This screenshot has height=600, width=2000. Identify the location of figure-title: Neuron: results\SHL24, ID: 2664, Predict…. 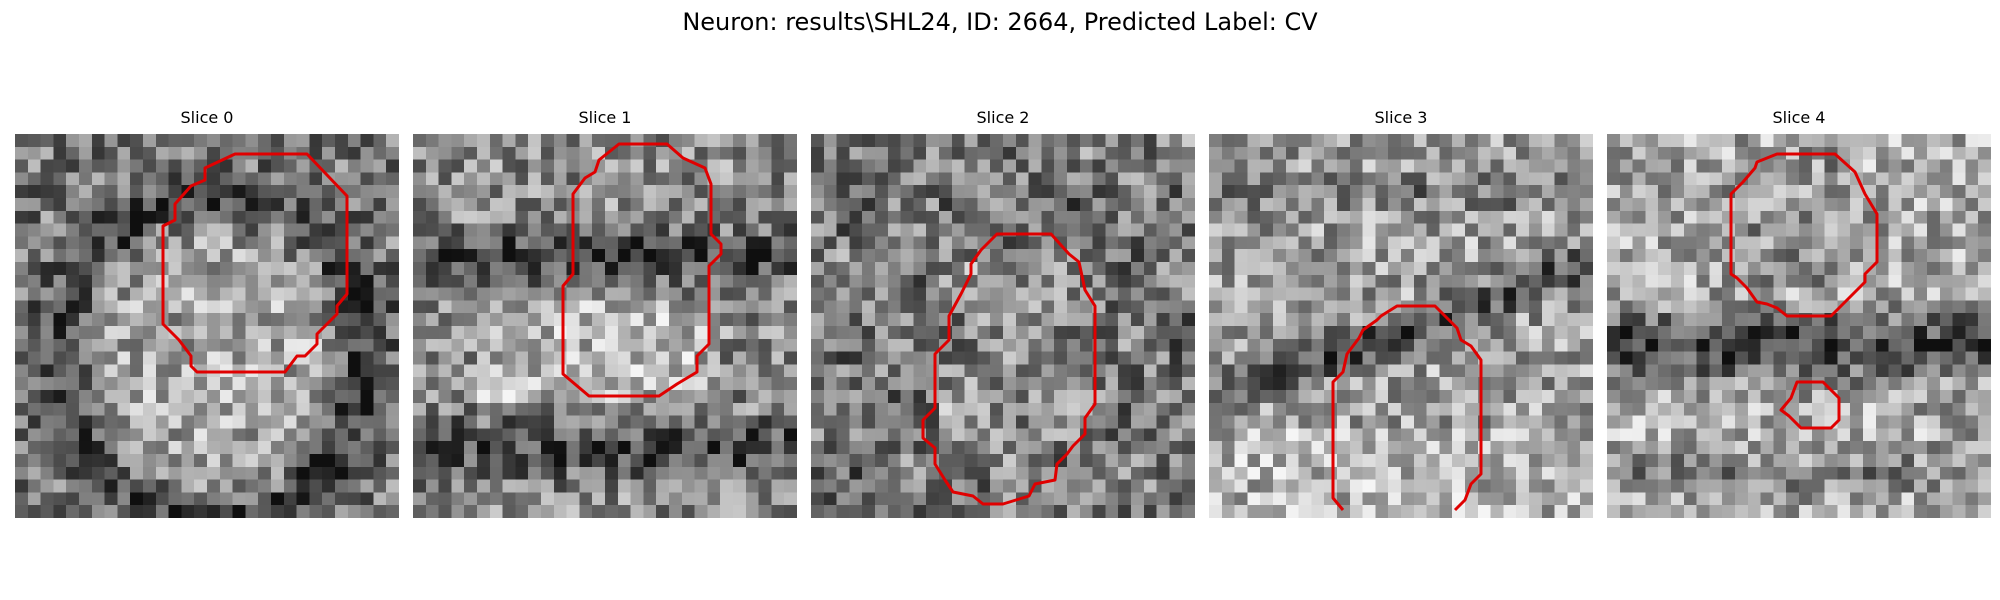
(1000, 22).